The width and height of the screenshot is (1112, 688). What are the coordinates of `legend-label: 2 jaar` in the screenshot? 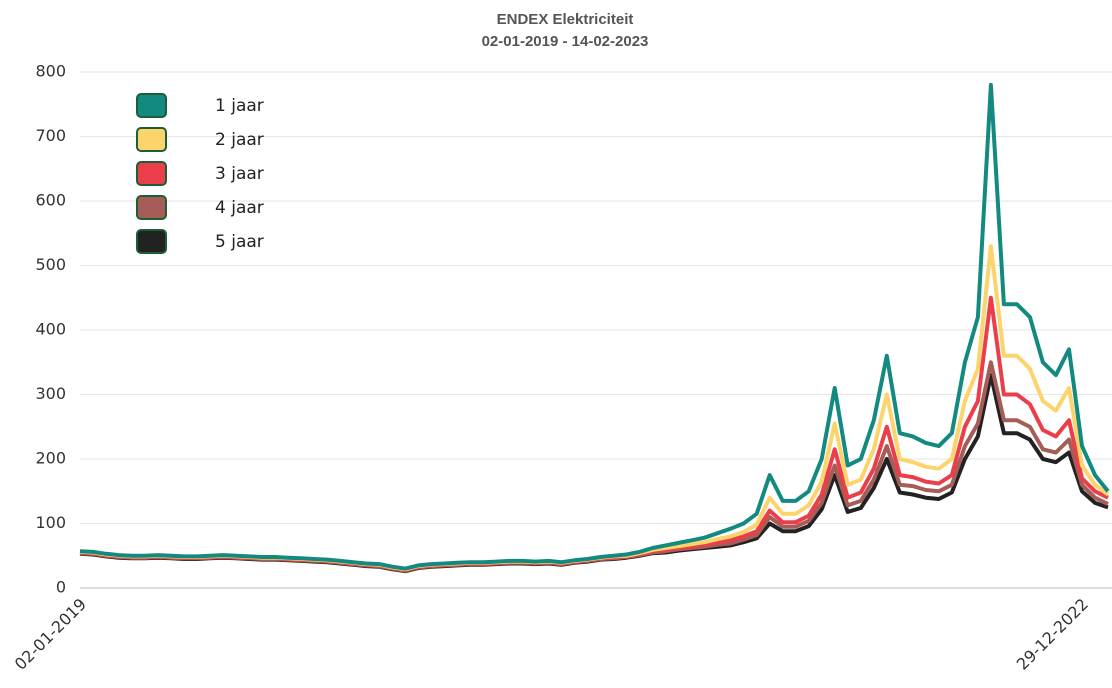 It's located at (239, 140).